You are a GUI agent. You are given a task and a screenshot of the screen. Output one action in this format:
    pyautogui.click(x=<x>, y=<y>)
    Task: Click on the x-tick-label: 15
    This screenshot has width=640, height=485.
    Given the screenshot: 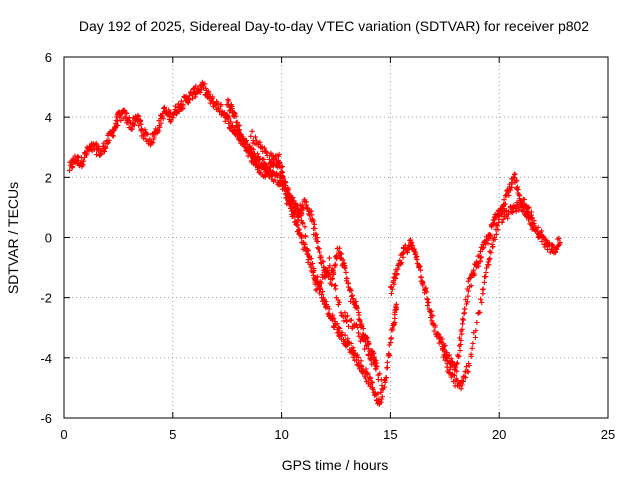 What is the action you would take?
    pyautogui.click(x=390, y=434)
    